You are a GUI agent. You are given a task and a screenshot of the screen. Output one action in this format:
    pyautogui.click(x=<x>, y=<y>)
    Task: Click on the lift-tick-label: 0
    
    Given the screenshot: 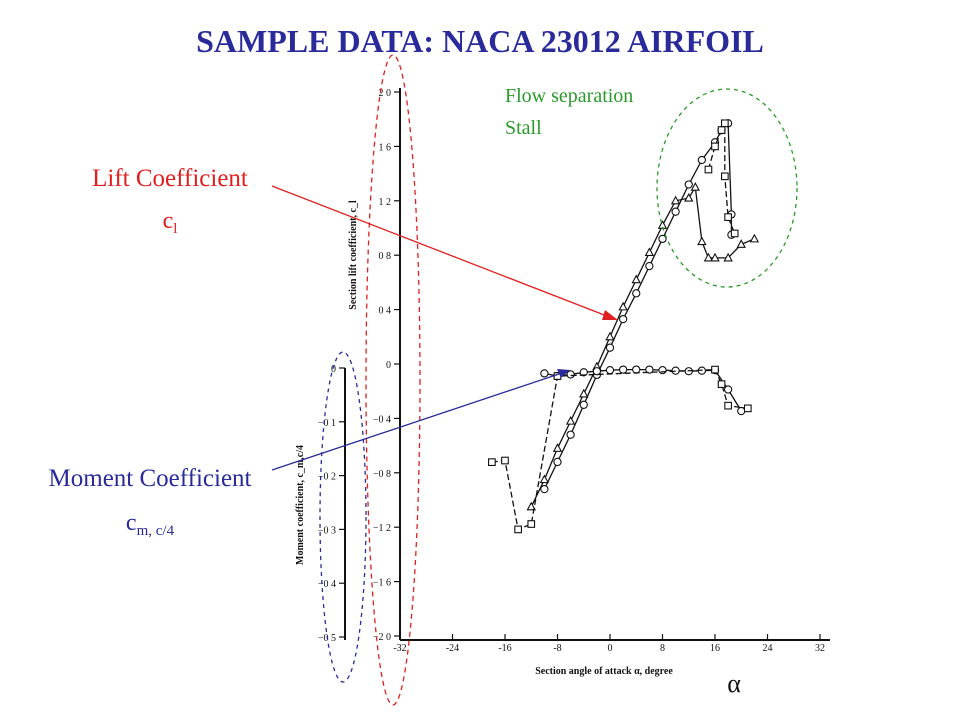 What is the action you would take?
    pyautogui.click(x=388, y=365)
    